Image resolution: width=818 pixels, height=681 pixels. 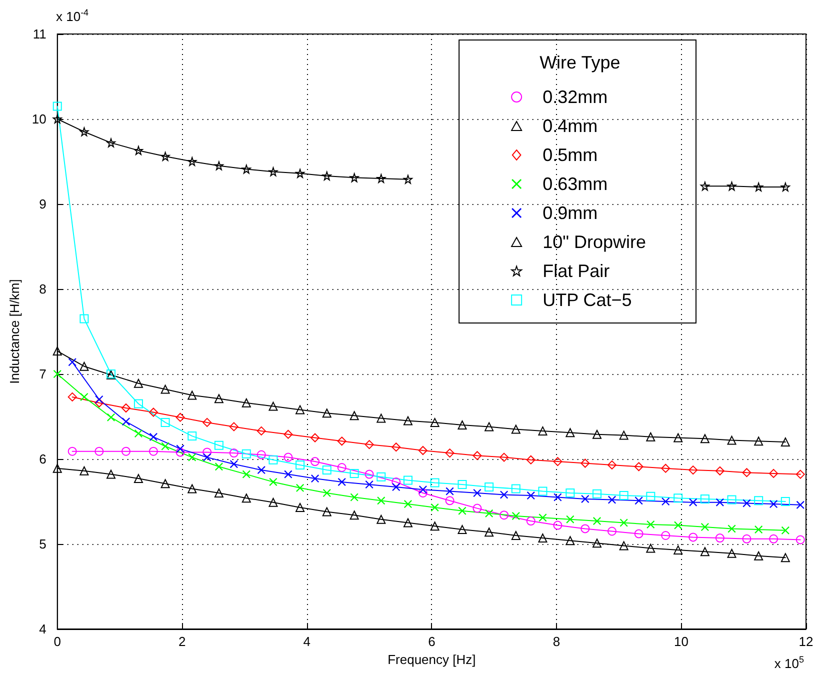 What do you see at coordinates (39, 34) in the screenshot?
I see `y-tick-label: 11` at bounding box center [39, 34].